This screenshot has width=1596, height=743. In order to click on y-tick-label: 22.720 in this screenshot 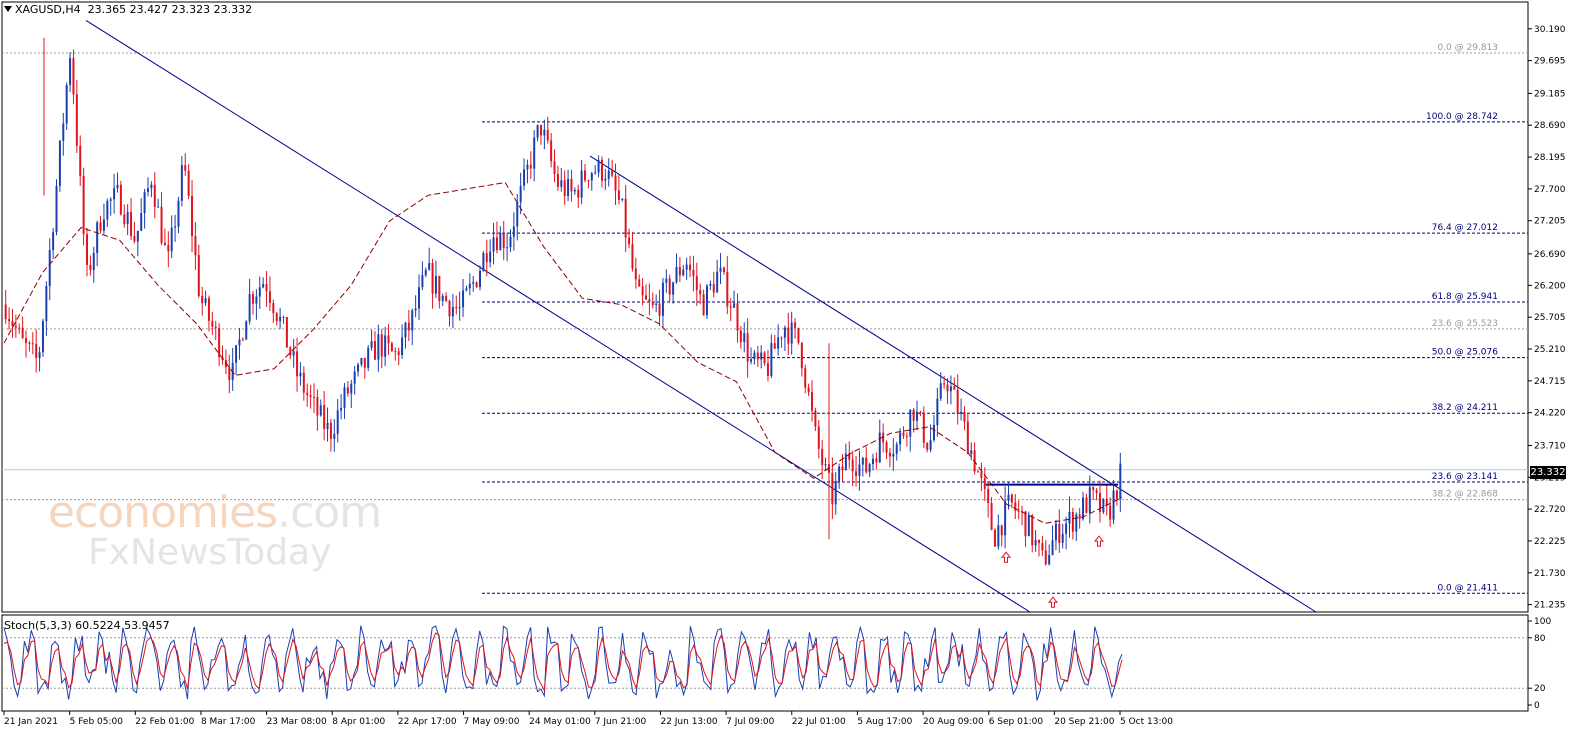, I will do `click(1550, 510)`.